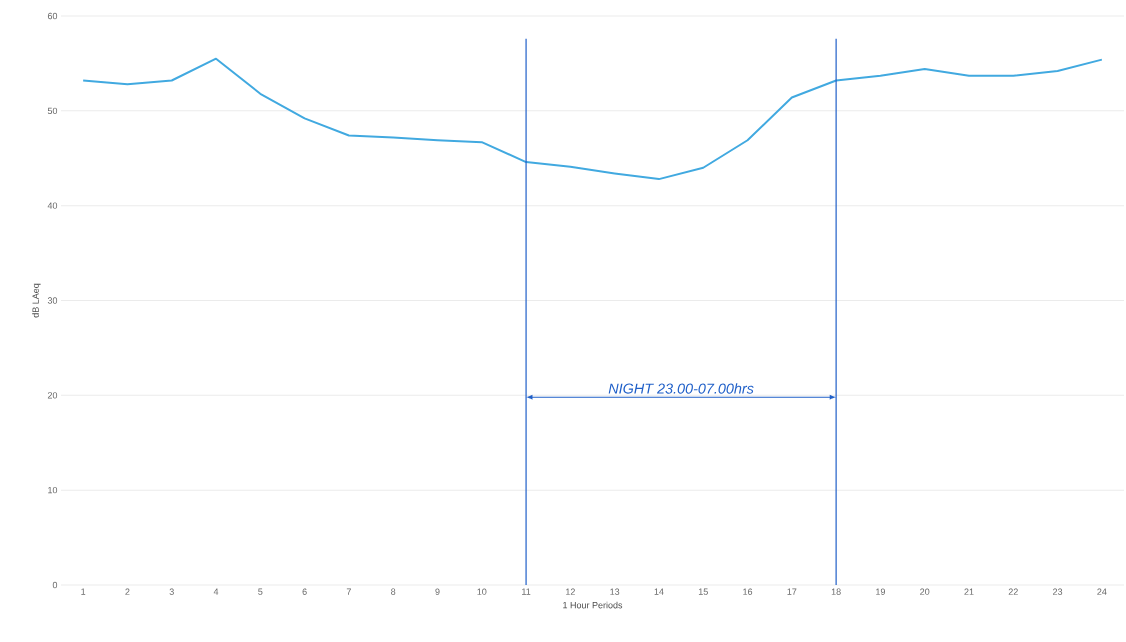 This screenshot has width=1126, height=642. I want to click on y-tick-label: 0, so click(55, 585).